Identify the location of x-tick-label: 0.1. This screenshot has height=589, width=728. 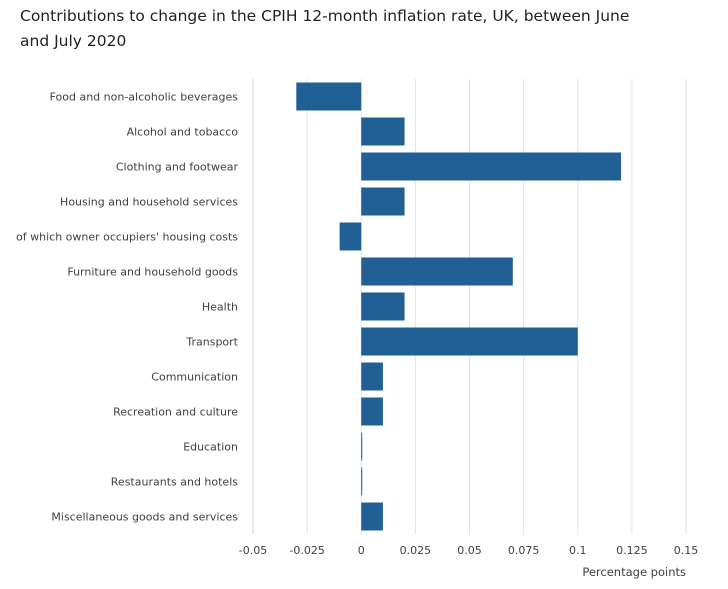
(578, 550).